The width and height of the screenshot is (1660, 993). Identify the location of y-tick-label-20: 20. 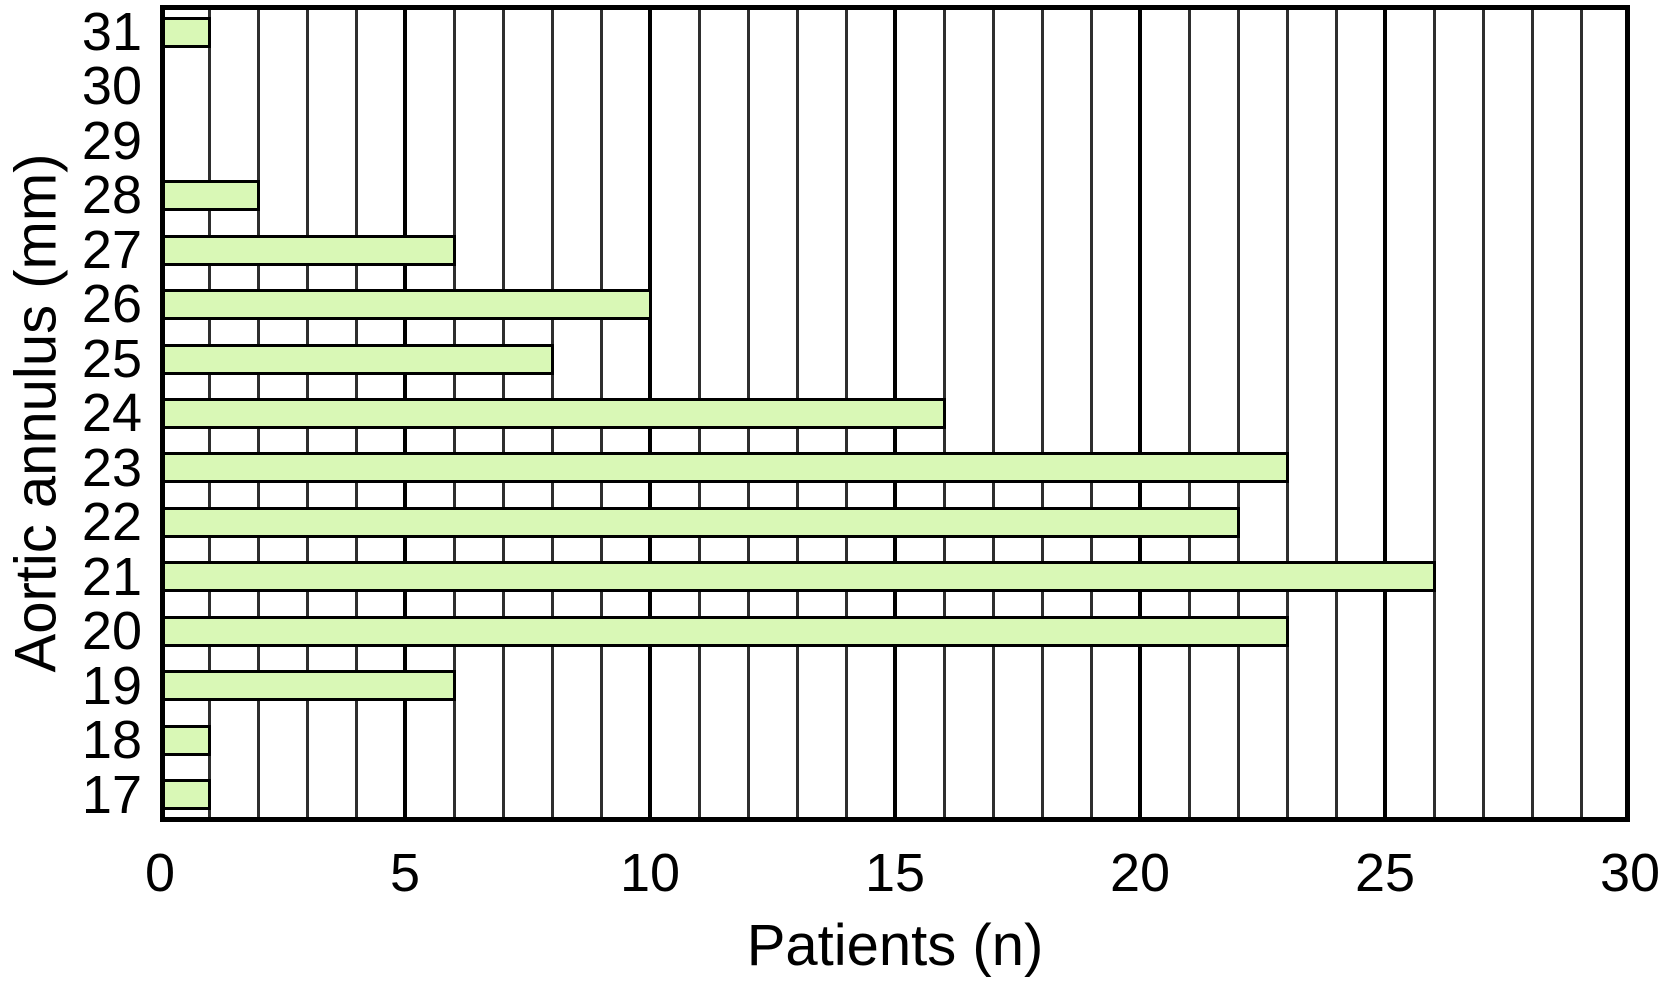
(111, 631).